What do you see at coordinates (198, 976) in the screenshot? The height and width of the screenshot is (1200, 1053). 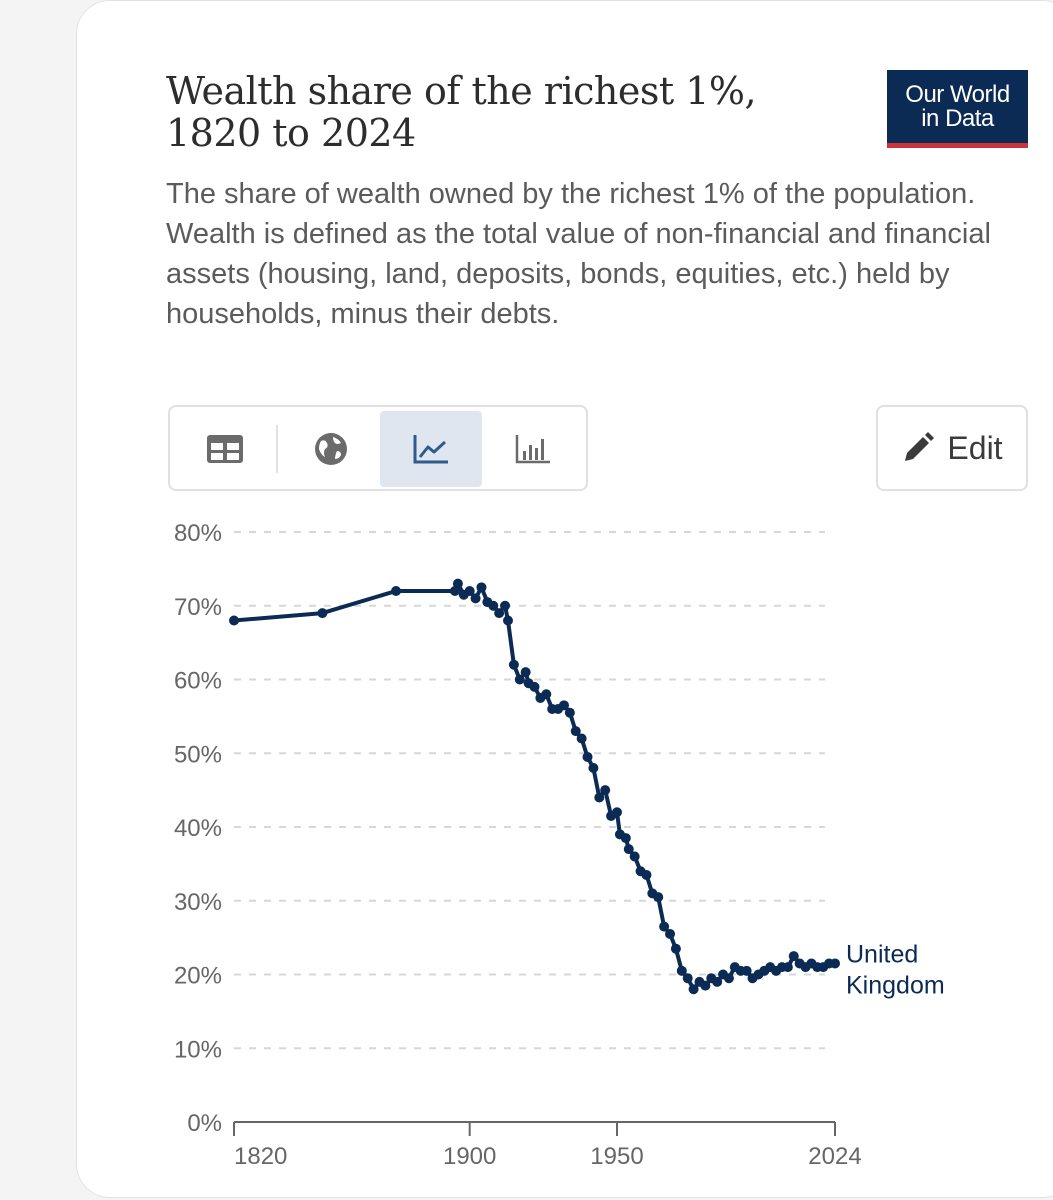 I see `y-tick-label: 20%` at bounding box center [198, 976].